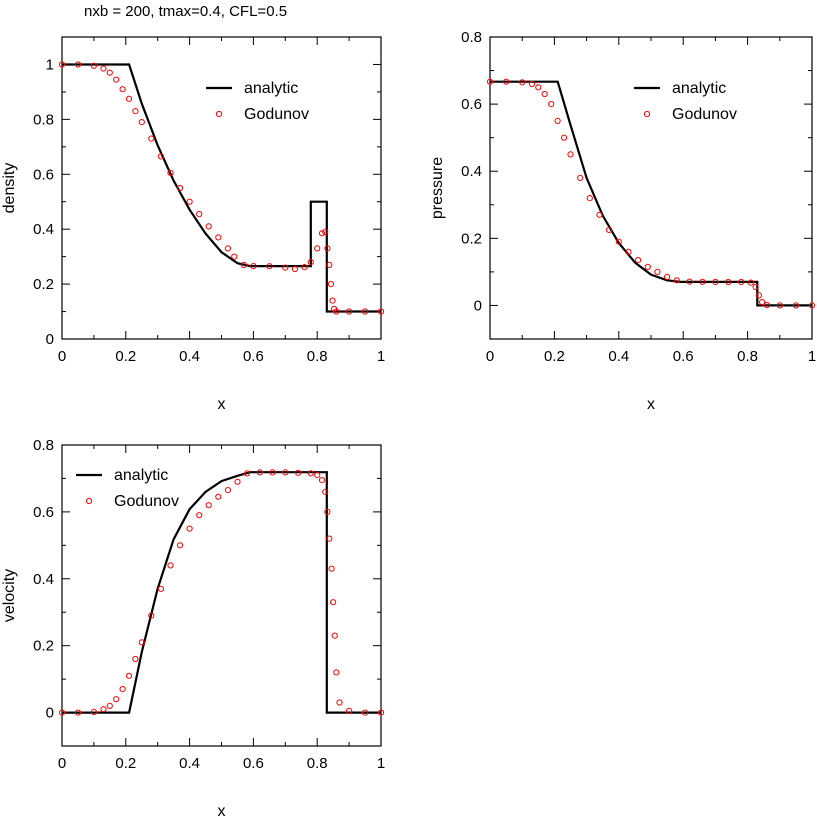 This screenshot has width=817, height=817. I want to click on x-tick-label: 0.4, so click(189, 763).